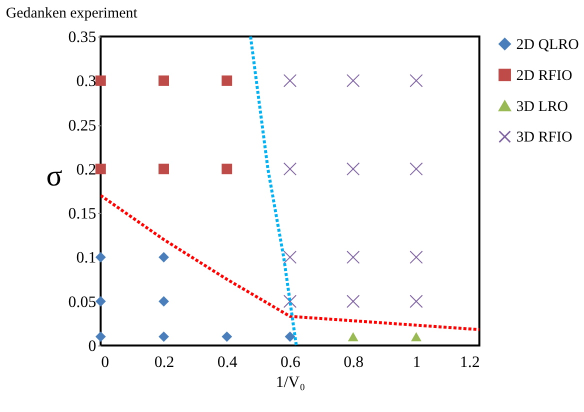  Describe the element at coordinates (92, 346) in the screenshot. I see `y-tick-label: 0` at that location.